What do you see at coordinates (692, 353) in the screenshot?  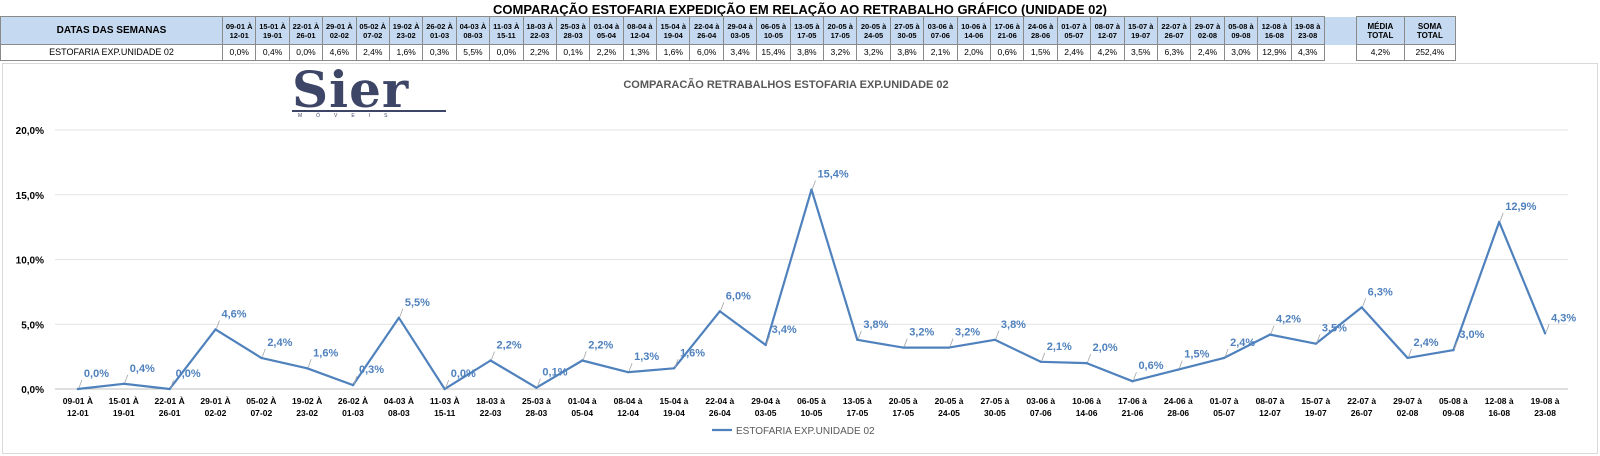 I see `data-label: 1,6%` at bounding box center [692, 353].